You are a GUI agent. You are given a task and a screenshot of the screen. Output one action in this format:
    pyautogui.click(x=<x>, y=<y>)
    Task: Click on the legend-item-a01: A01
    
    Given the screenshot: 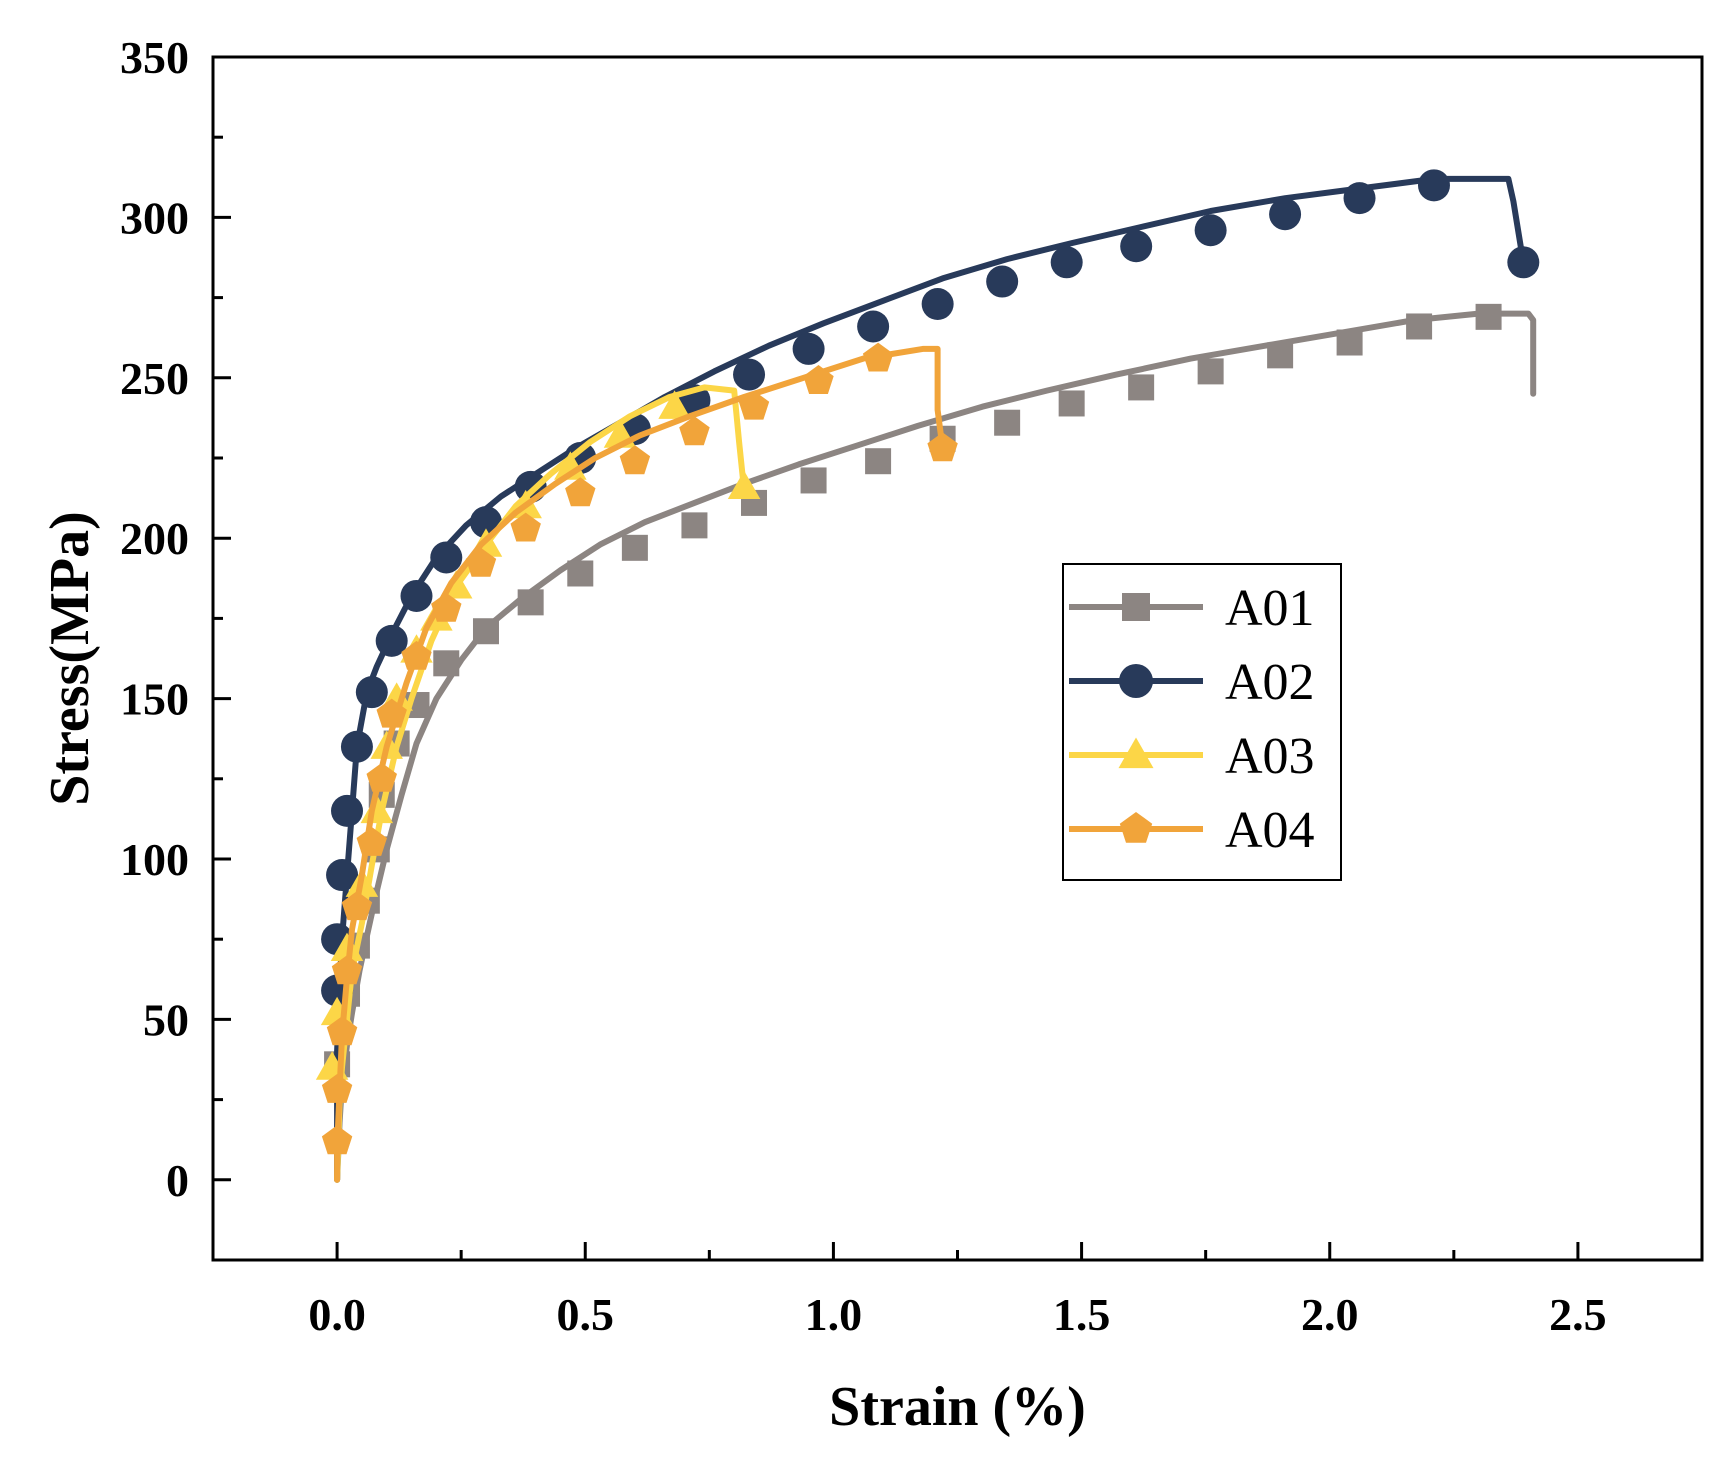 What is the action you would take?
    pyautogui.click(x=1192, y=608)
    